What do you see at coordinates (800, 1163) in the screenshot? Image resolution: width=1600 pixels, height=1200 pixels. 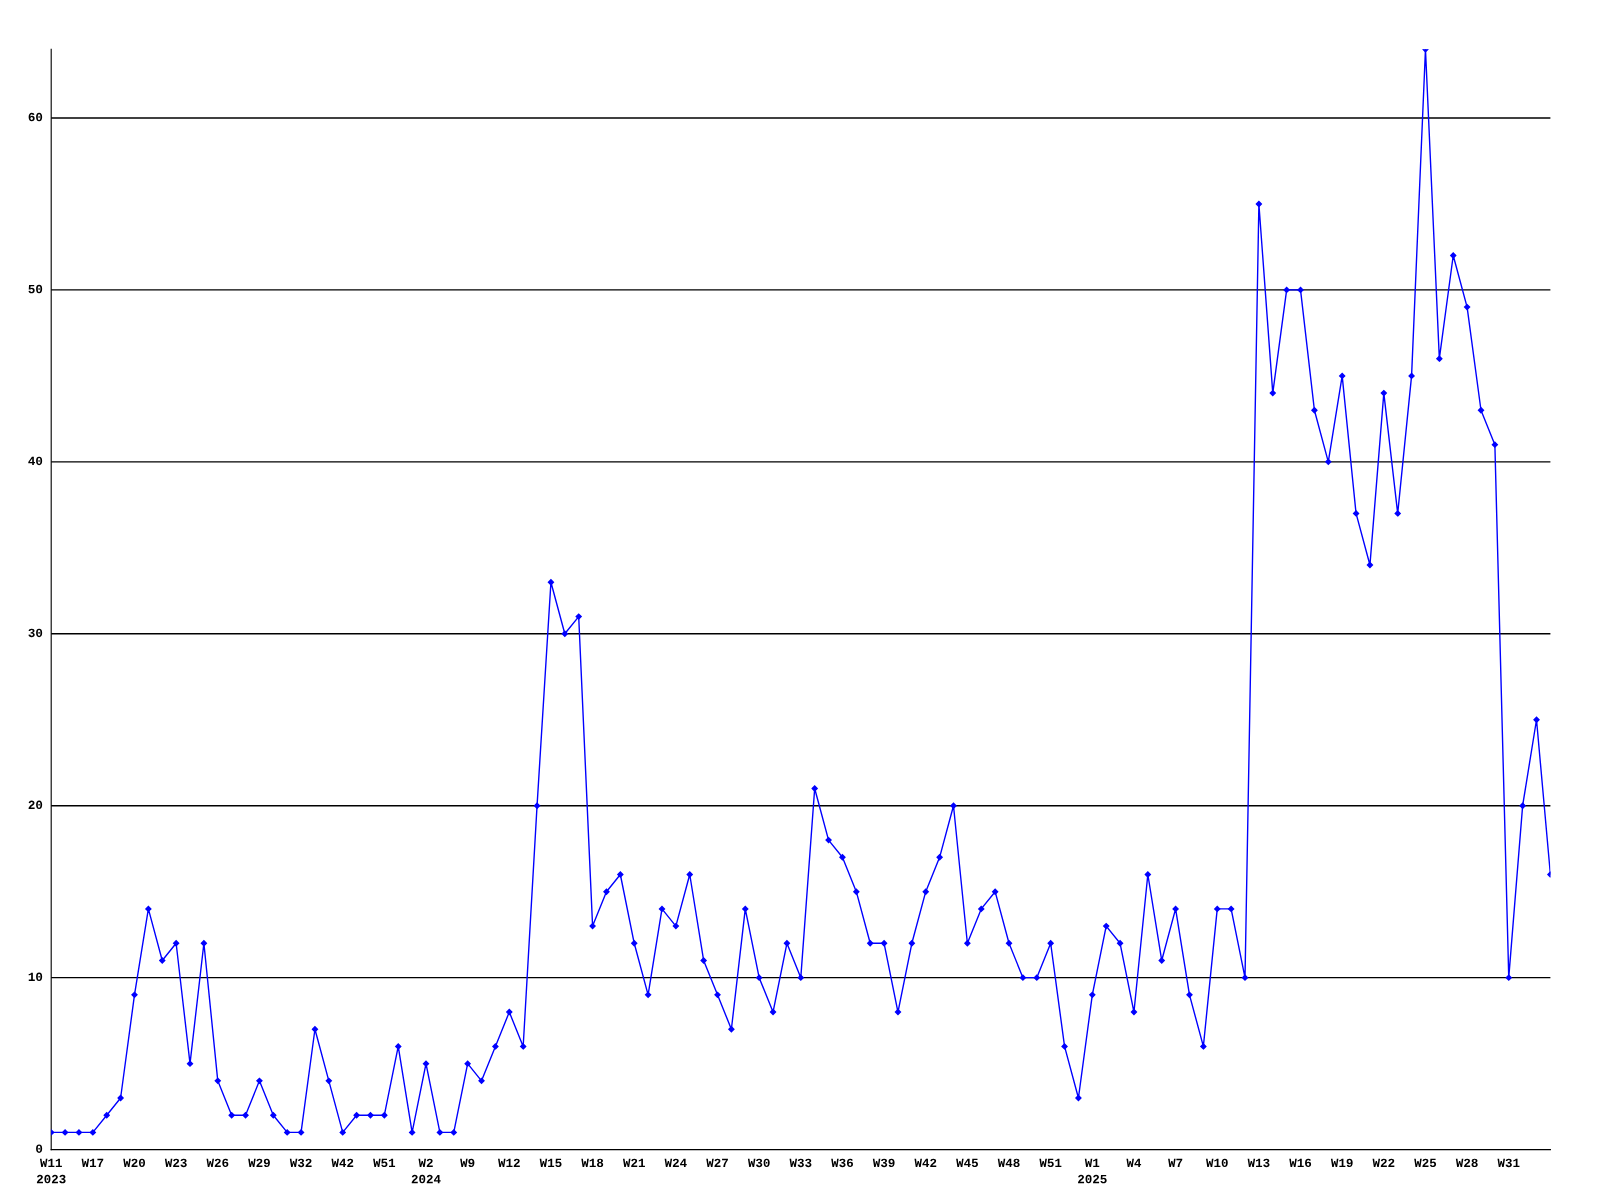 I see `x-tick-label: W33` at bounding box center [800, 1163].